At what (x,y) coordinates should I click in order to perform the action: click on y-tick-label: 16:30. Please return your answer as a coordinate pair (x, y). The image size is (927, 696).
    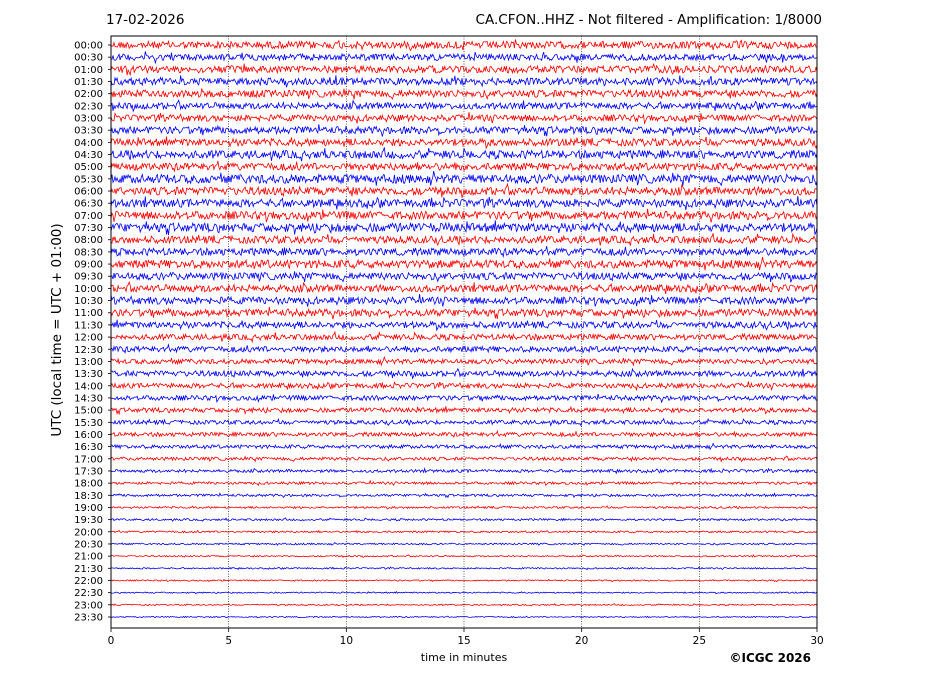
    Looking at the image, I should click on (88, 447).